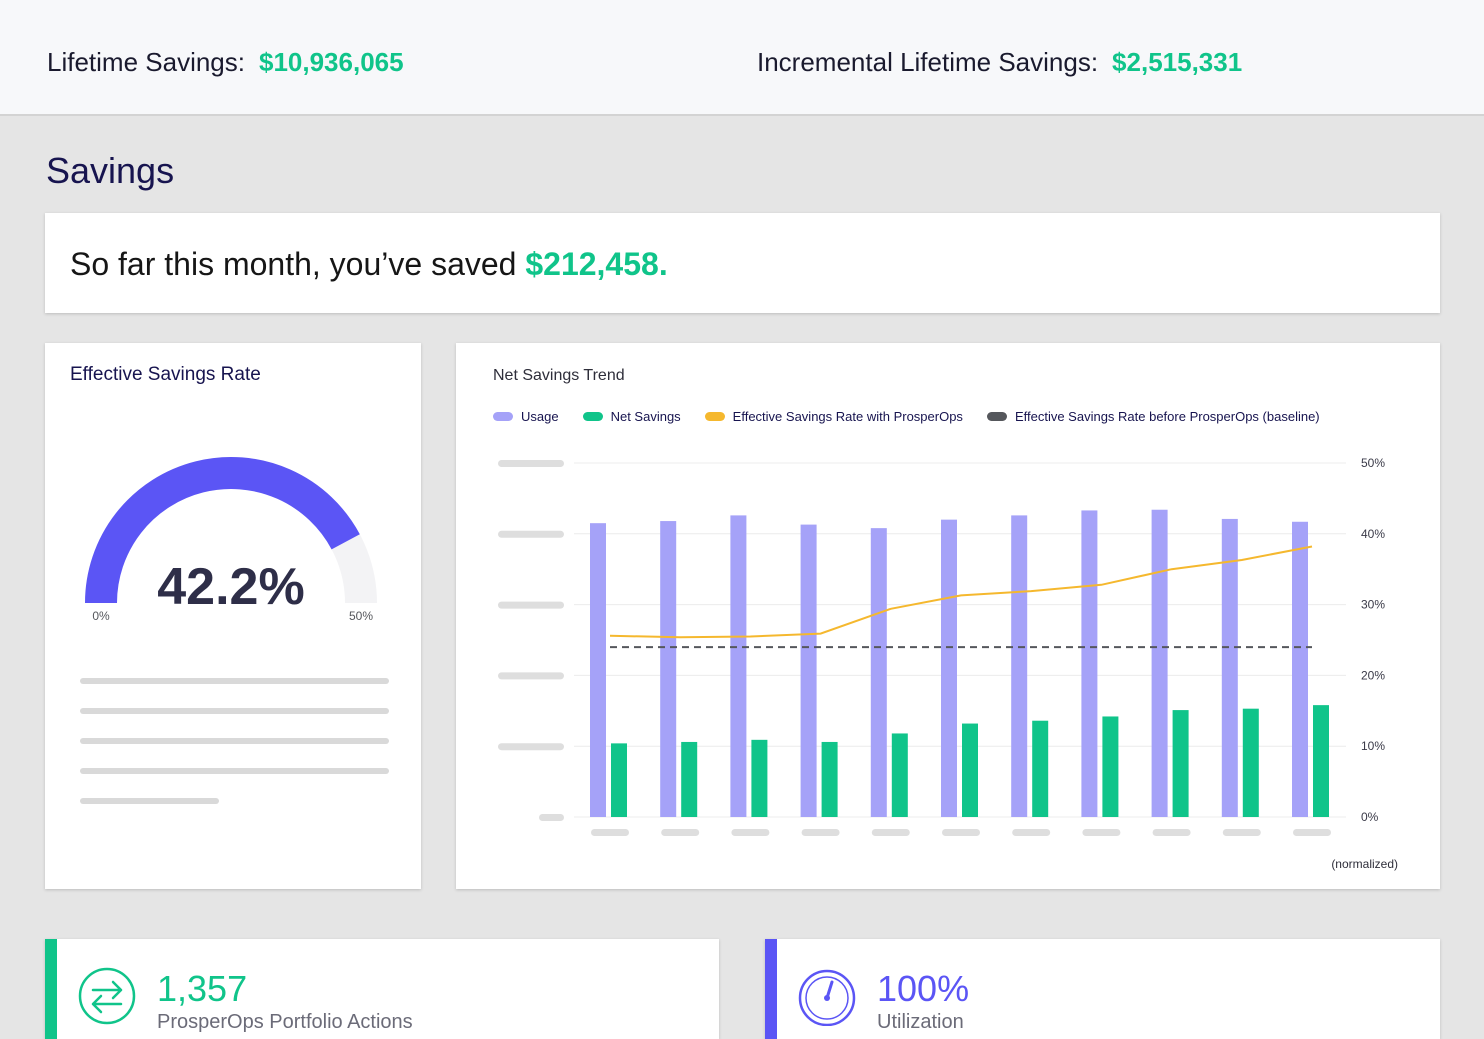 This screenshot has width=1484, height=1039. I want to click on esr-gauge: 42.2% 0% 50%, so click(231, 539).